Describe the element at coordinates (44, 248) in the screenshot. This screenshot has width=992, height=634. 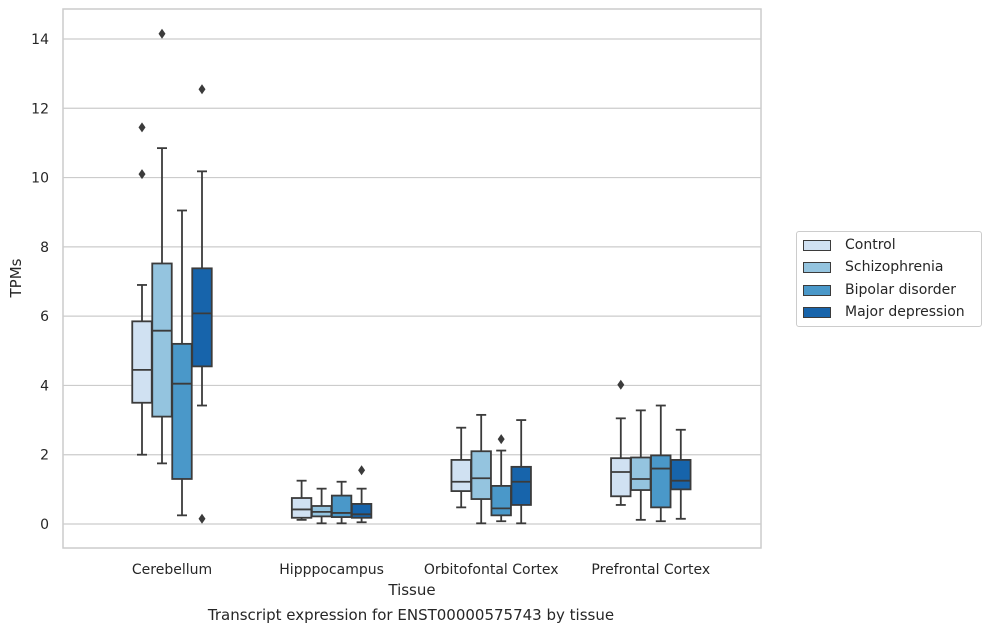
I see `y-tick-label: 8` at that location.